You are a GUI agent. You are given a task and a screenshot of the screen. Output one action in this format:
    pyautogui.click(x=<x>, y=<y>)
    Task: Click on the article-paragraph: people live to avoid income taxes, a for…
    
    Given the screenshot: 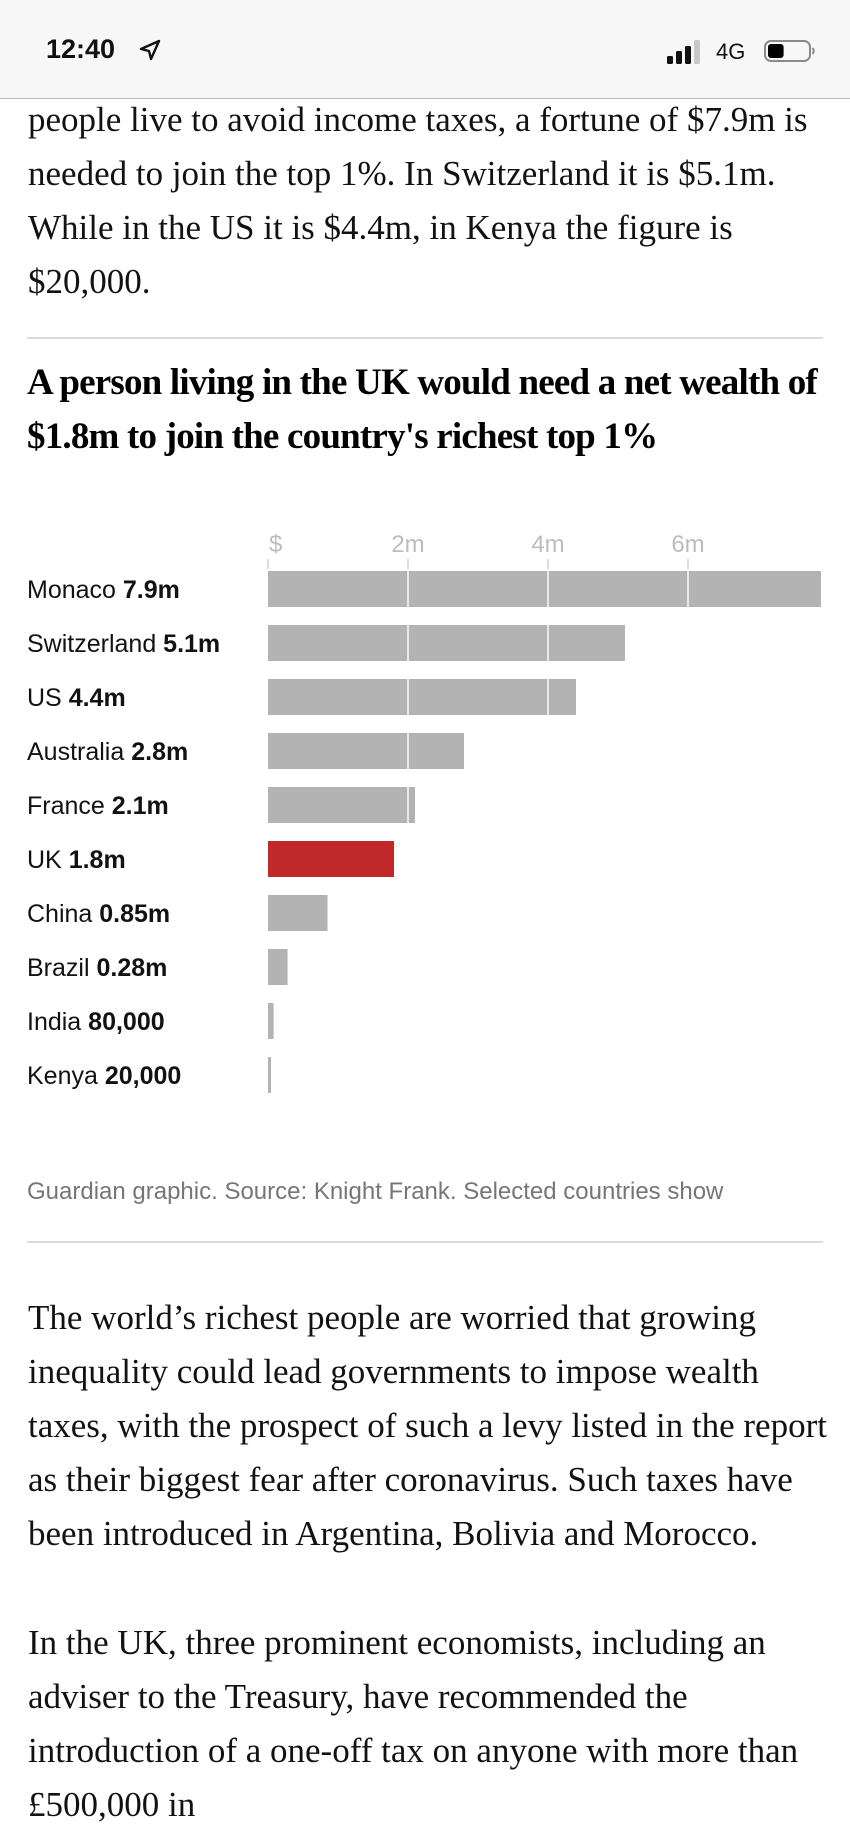 What is the action you would take?
    pyautogui.click(x=418, y=200)
    